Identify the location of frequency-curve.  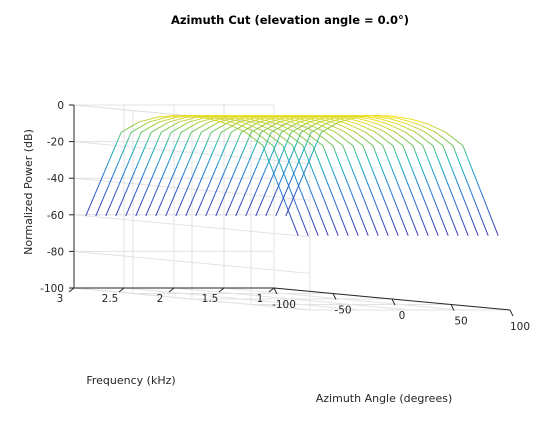
(252, 175).